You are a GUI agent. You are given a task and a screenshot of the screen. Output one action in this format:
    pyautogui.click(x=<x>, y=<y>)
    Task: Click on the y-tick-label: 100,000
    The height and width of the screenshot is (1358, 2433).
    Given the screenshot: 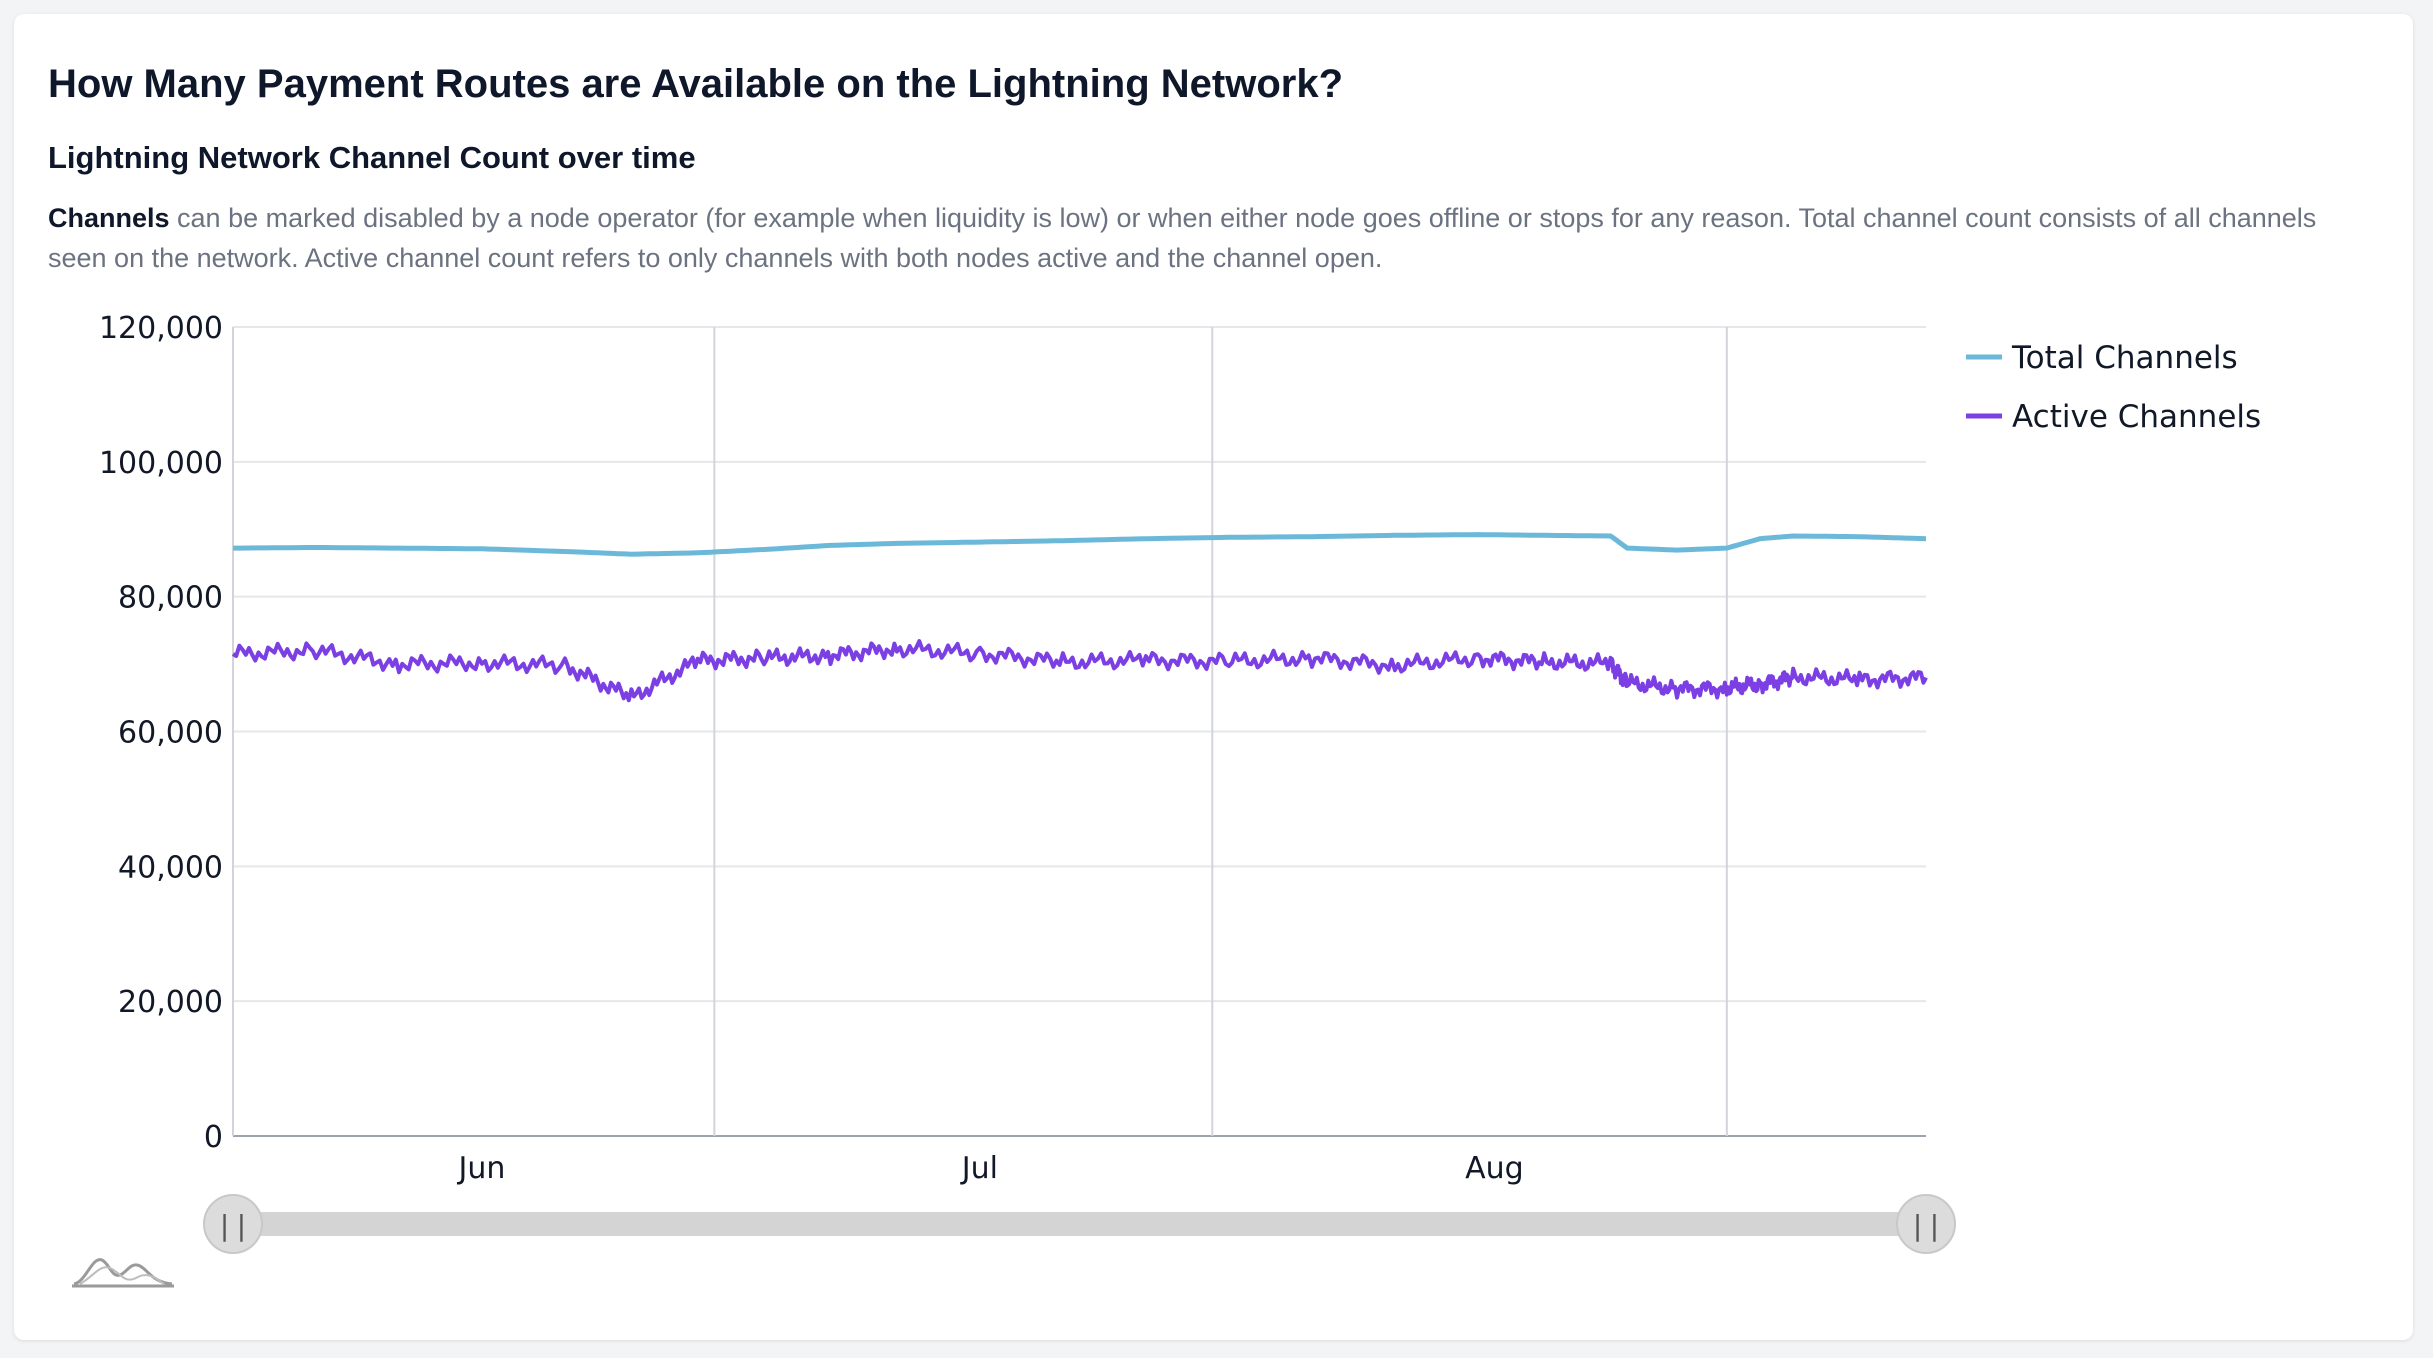 What is the action you would take?
    pyautogui.click(x=161, y=463)
    